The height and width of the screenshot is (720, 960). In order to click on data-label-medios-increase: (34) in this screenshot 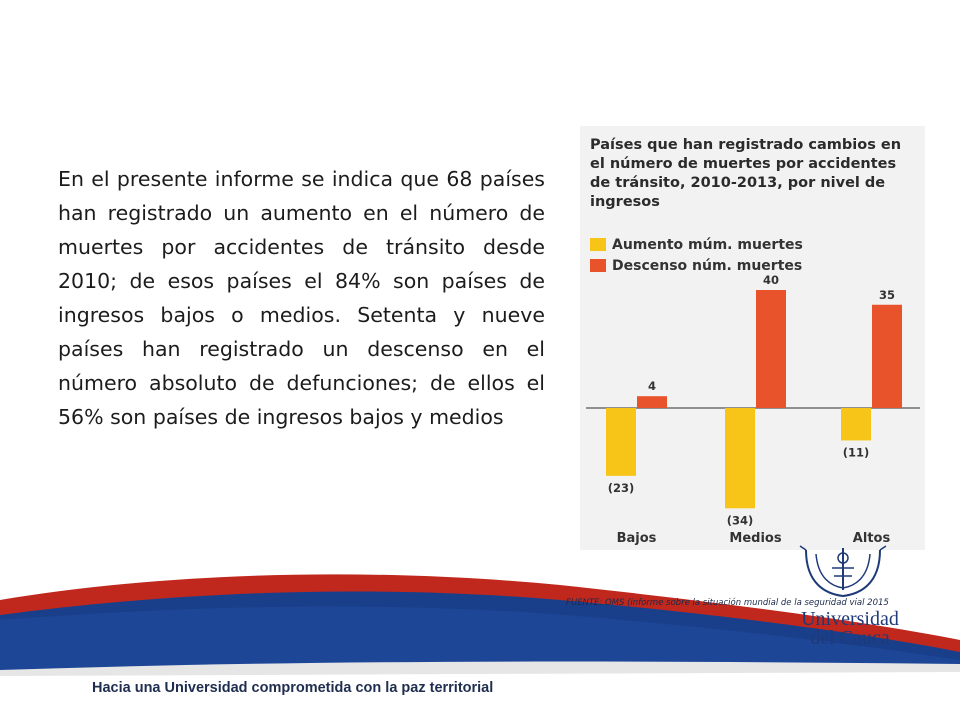, I will do `click(740, 520)`.